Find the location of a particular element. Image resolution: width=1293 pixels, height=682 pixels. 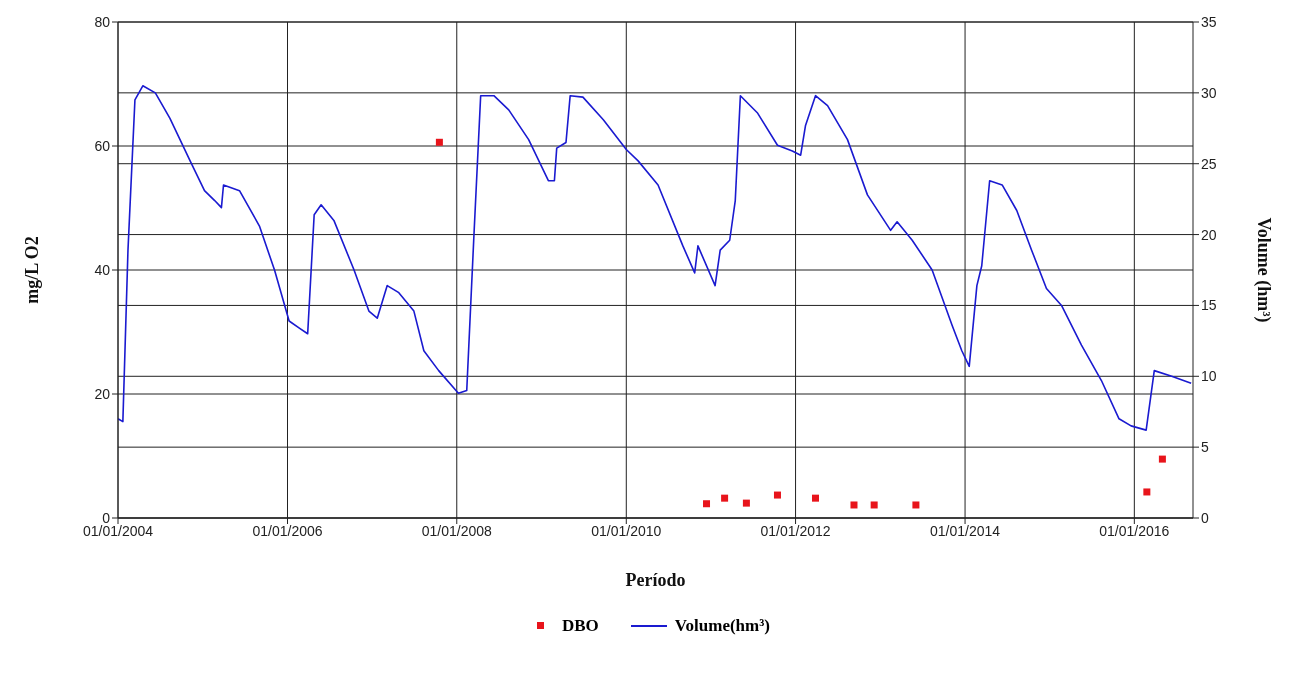

y2-tick-label: 20 is located at coordinates (1209, 234).